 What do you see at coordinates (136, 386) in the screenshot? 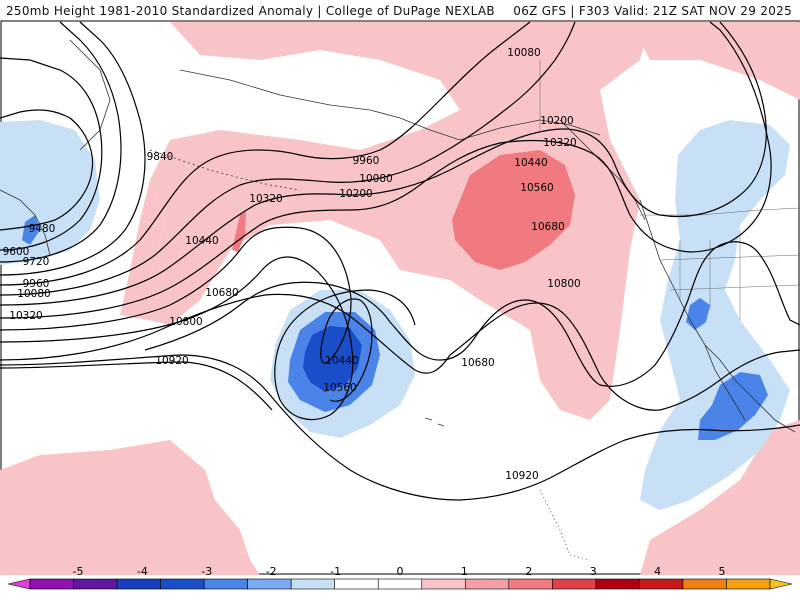
I see `contour-10920-south` at bounding box center [136, 386].